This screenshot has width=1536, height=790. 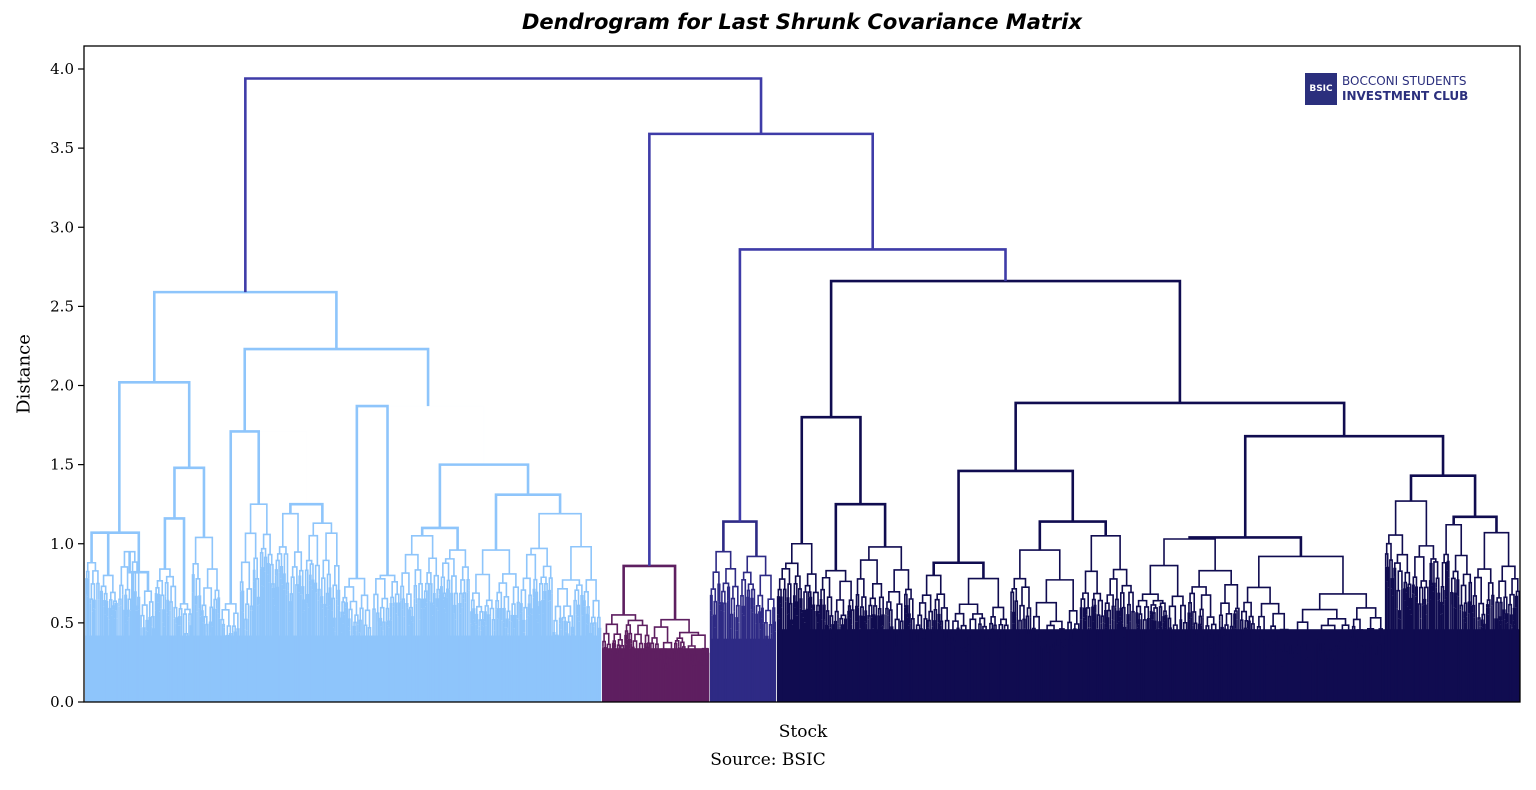 I want to click on x-axis-label: Stock, so click(x=803, y=732).